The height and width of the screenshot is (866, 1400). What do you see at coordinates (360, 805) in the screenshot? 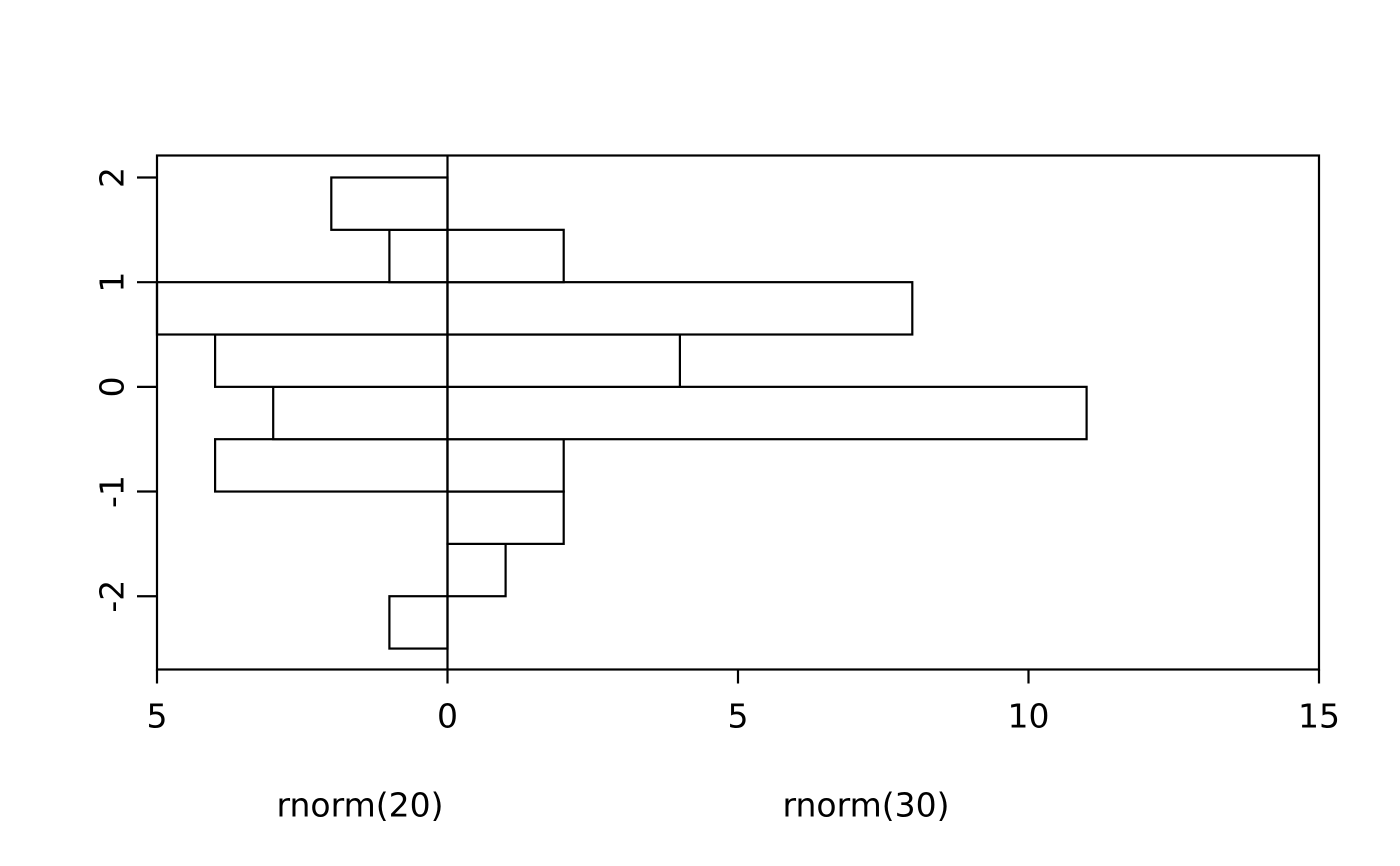
I see `x-axis-label-left: rnorm(20)` at bounding box center [360, 805].